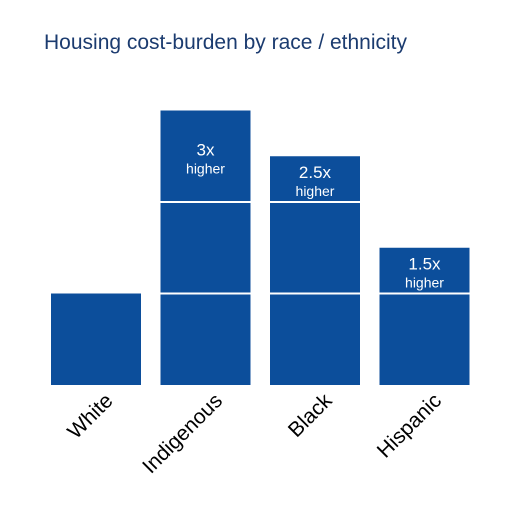  Describe the element at coordinates (182, 433) in the screenshot. I see `category-label-indigenous: Indigenous` at that location.